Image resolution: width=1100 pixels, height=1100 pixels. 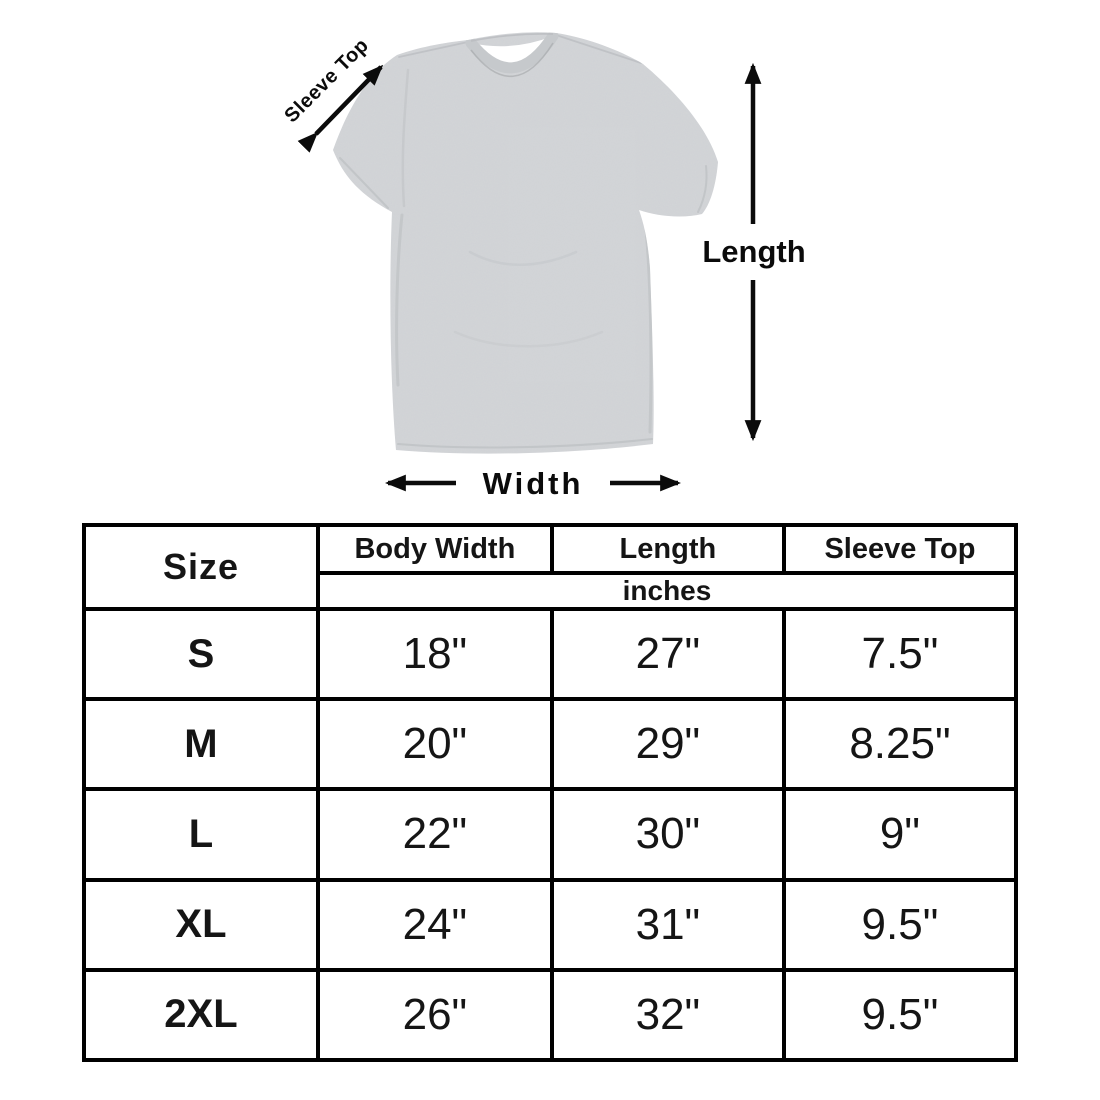 I want to click on measurement-cell: 27", so click(x=667, y=654).